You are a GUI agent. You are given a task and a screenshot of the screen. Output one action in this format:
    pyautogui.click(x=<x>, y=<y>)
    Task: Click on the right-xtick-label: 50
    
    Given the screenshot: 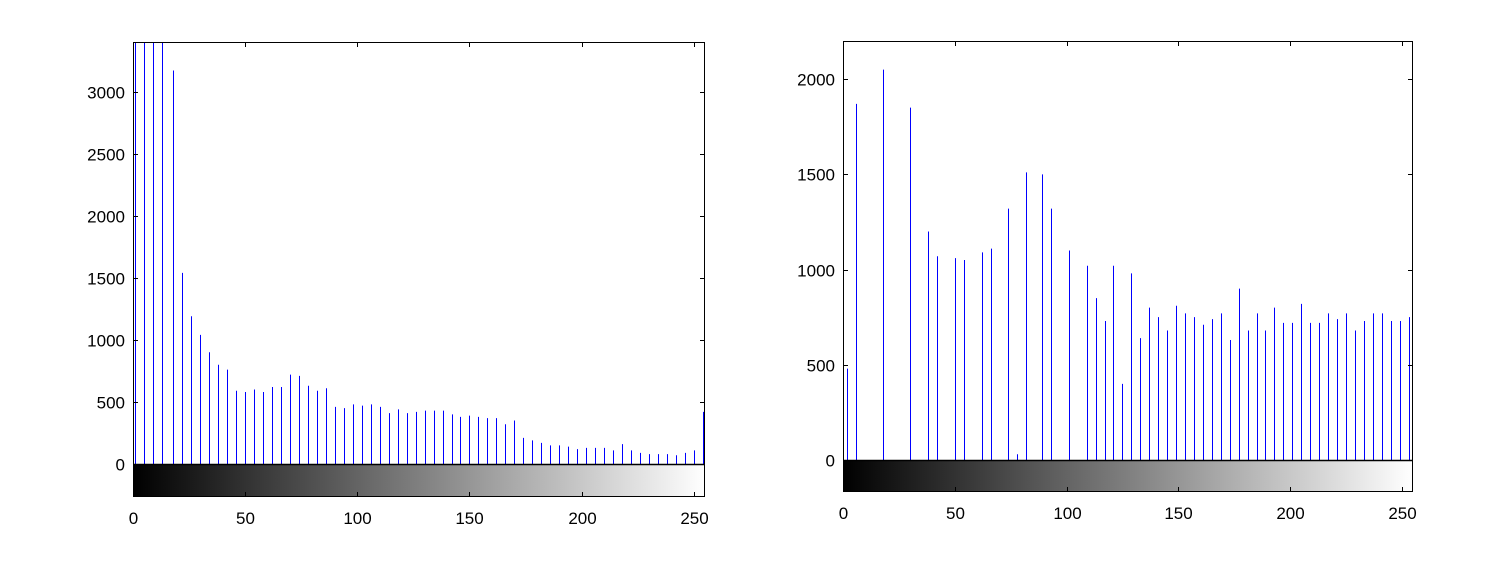 What is the action you would take?
    pyautogui.click(x=955, y=513)
    